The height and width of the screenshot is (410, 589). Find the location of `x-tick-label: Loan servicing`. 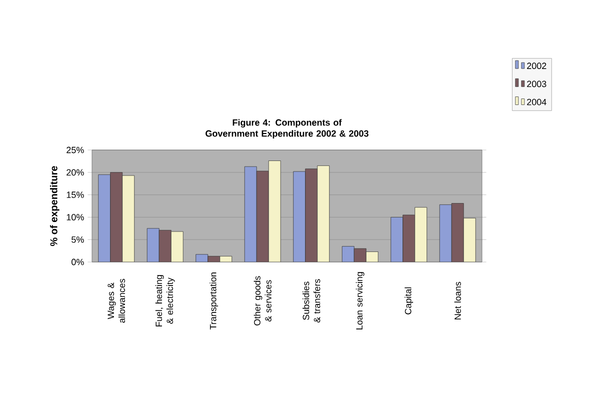

x-tick-label: Loan servicing is located at coordinates (360, 301).